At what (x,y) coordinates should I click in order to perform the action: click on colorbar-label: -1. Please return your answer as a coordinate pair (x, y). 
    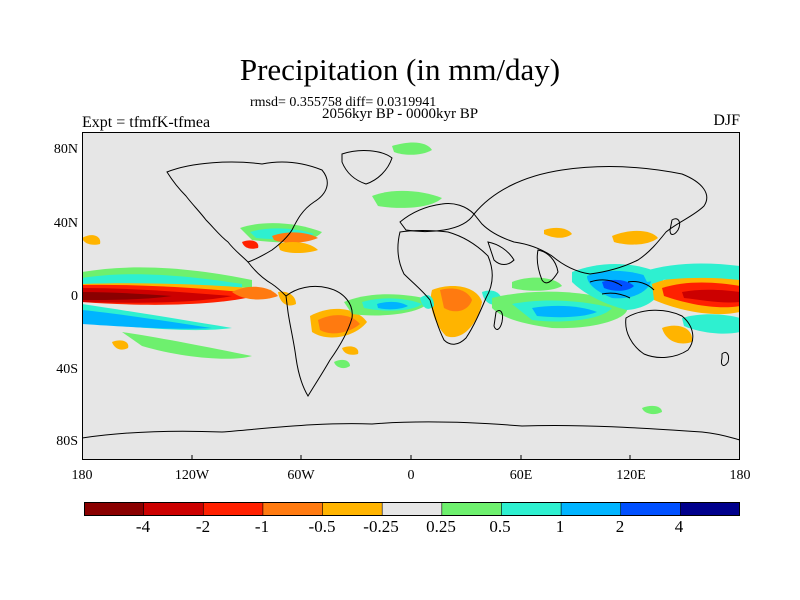
    Looking at the image, I should click on (262, 526).